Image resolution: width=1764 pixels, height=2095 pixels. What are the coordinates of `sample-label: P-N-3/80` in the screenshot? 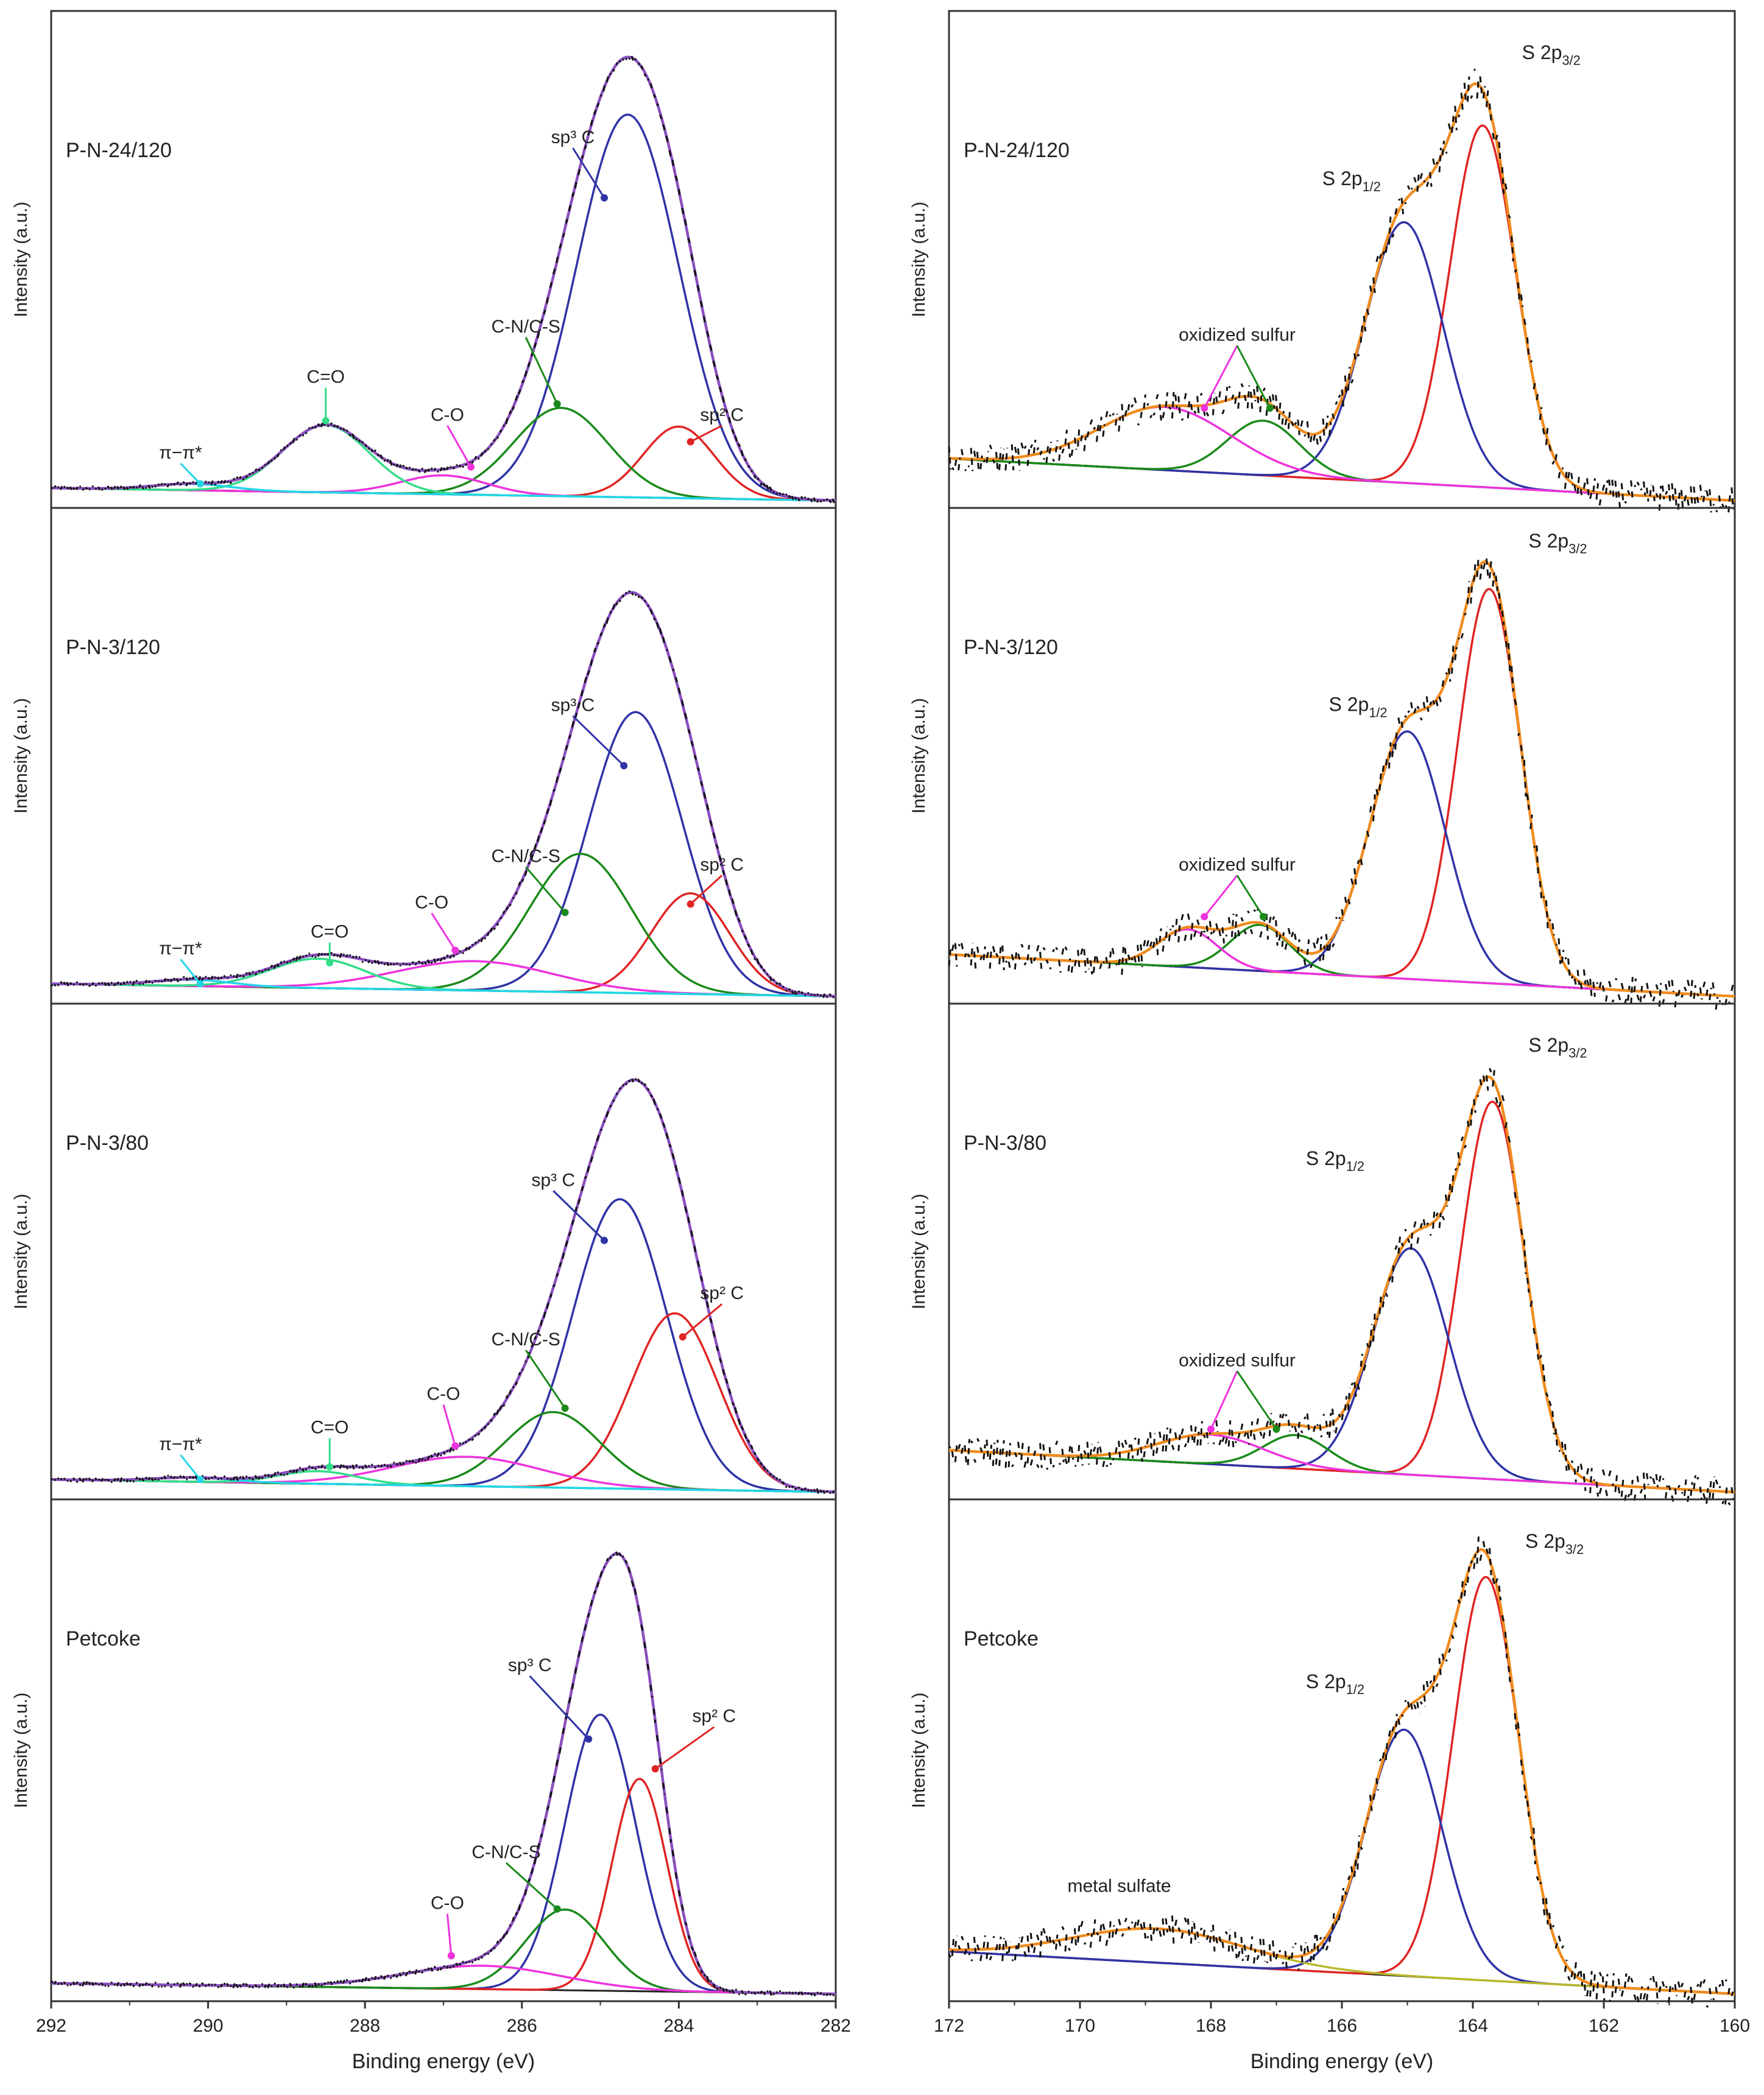 It's located at (1005, 1143).